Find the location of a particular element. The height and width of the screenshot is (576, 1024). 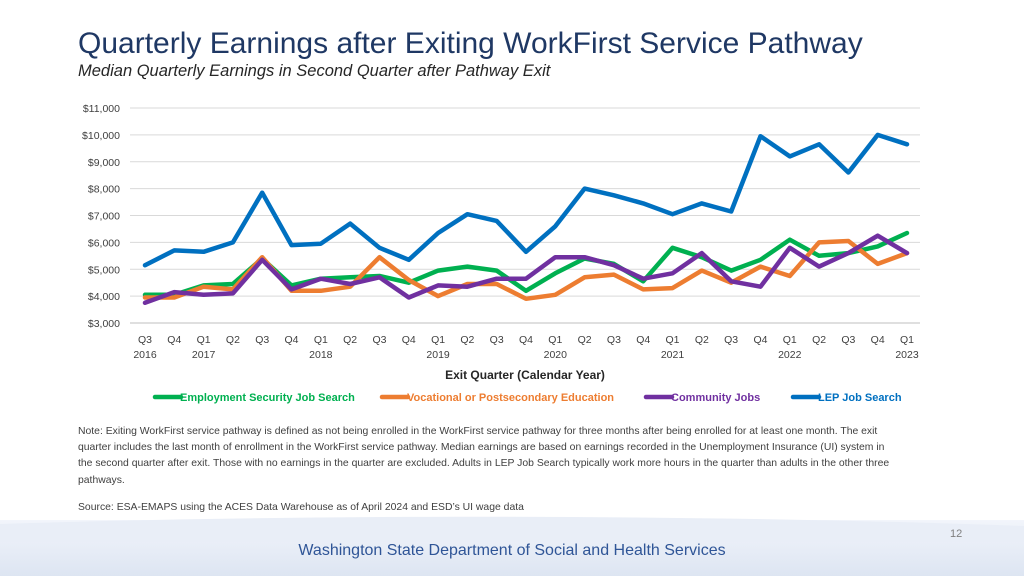

legend-label: Community Jobs is located at coordinates (715, 398).